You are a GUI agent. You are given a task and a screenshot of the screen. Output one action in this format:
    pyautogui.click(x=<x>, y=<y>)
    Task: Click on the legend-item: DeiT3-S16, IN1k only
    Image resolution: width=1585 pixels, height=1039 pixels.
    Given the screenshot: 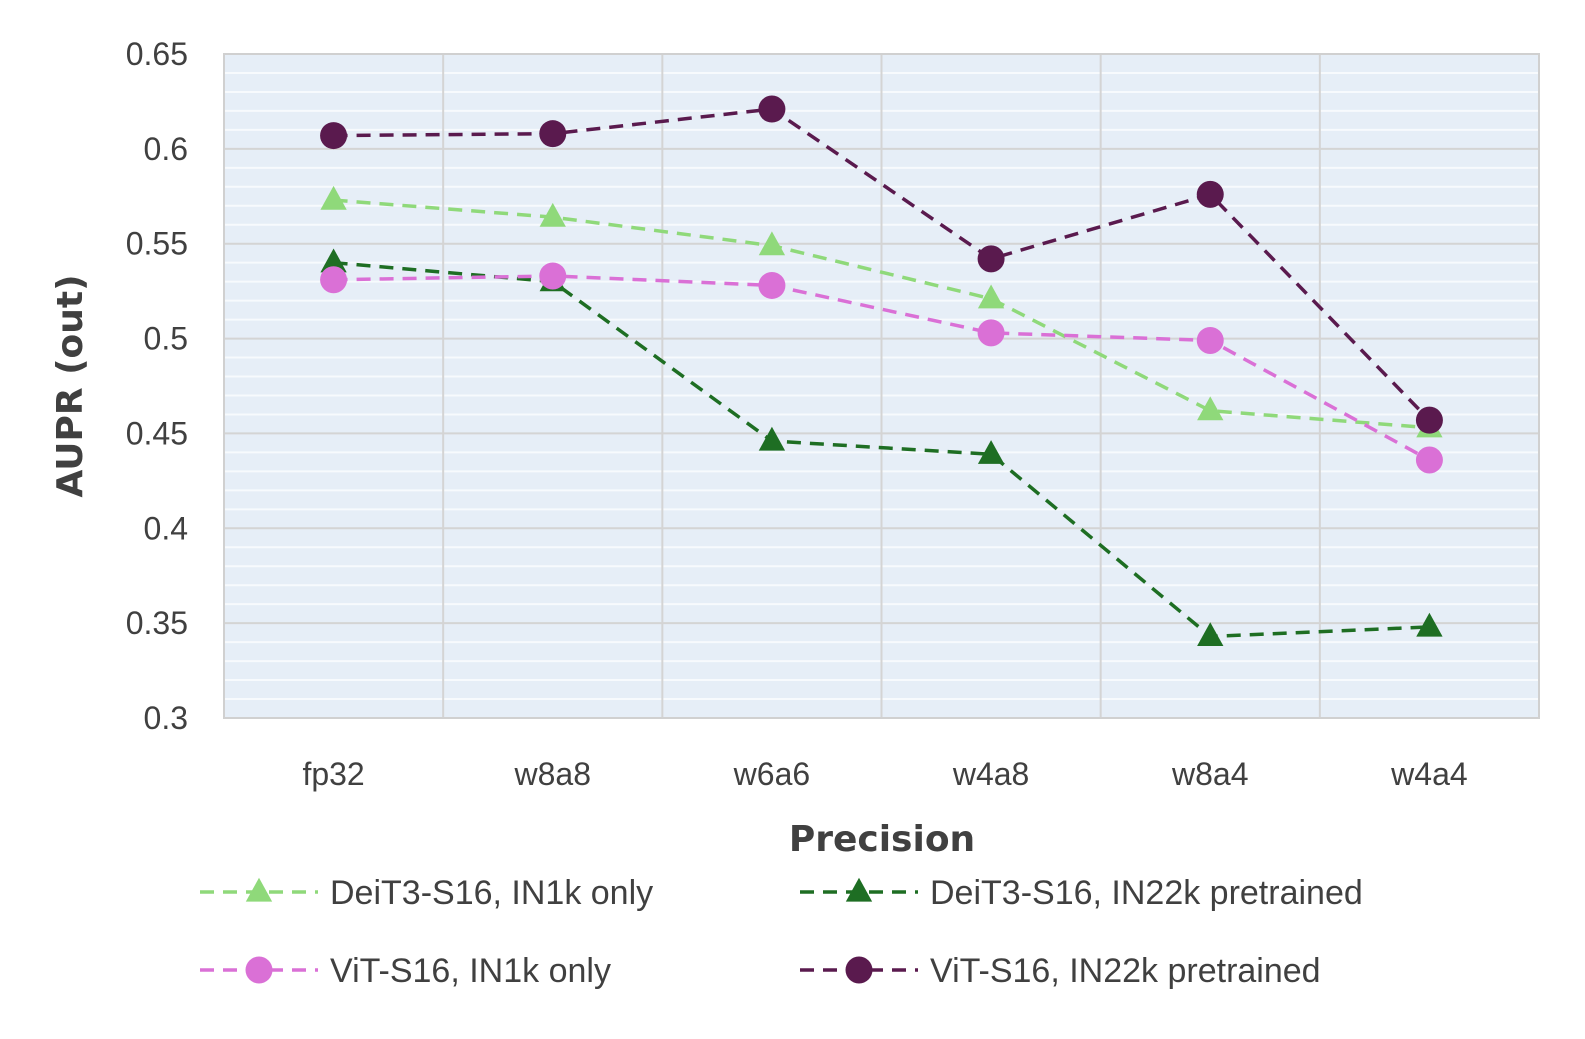 What is the action you would take?
    pyautogui.click(x=426, y=893)
    